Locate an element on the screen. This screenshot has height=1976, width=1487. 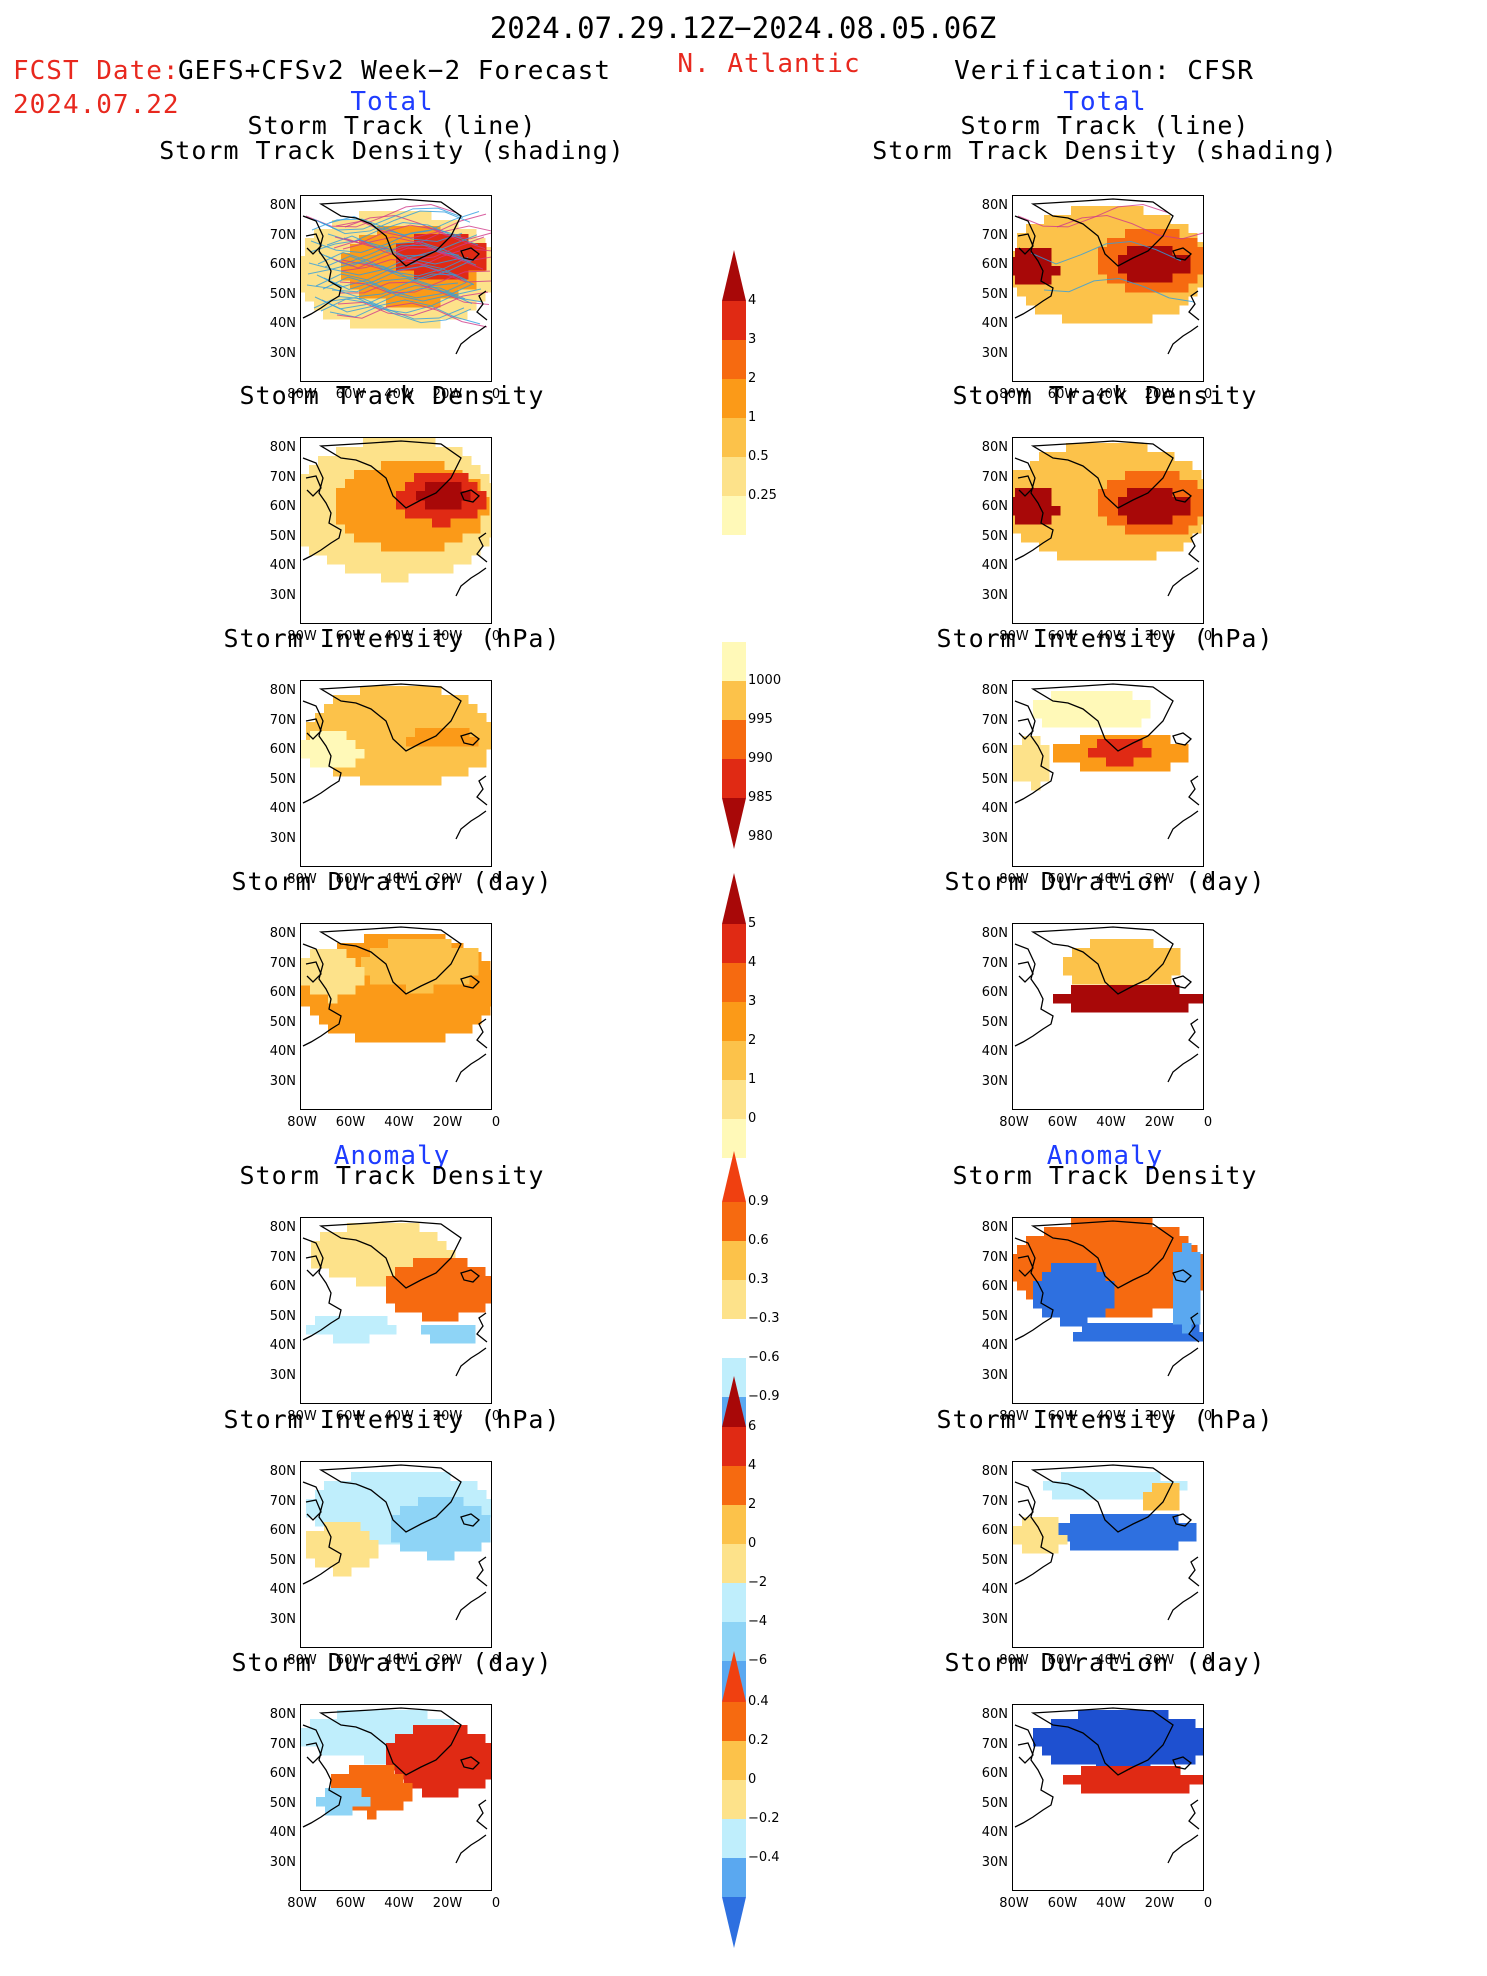
map-shading is located at coordinates (396, 517).